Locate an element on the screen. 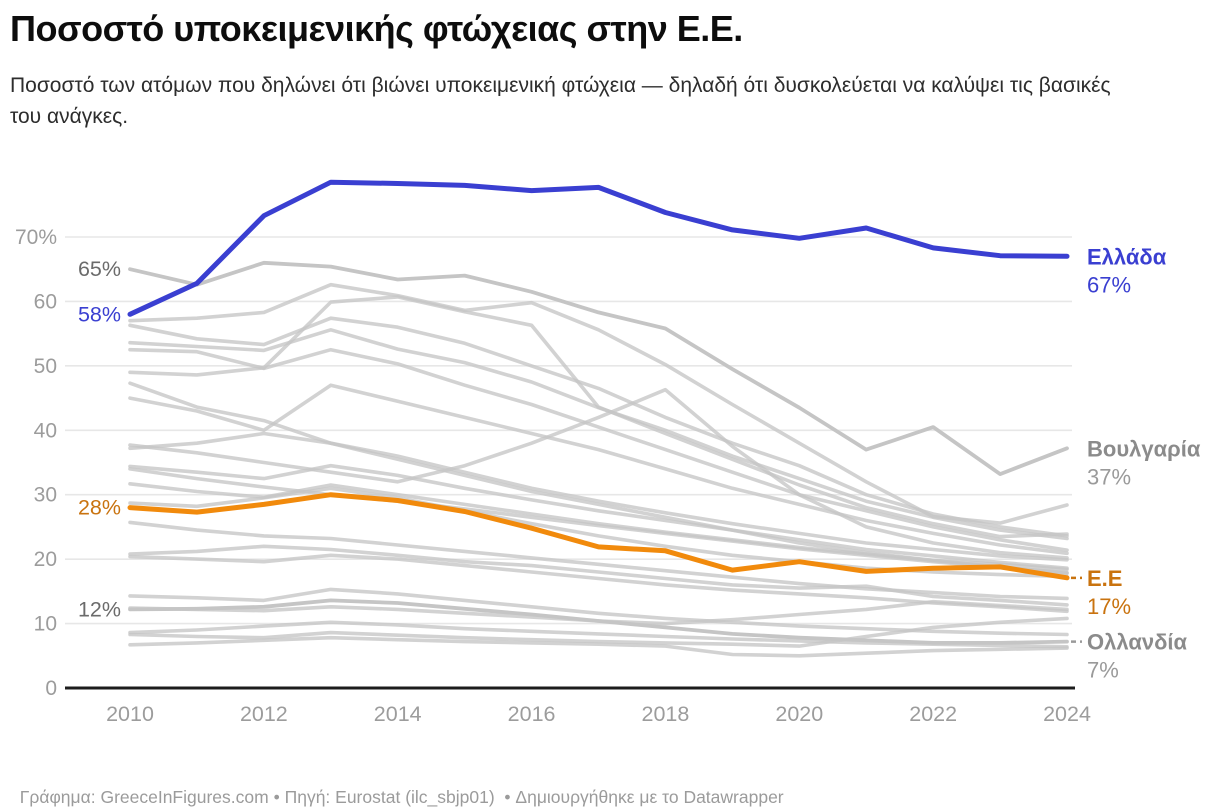  series-label-ollandia: Ολλανδία is located at coordinates (1137, 642).